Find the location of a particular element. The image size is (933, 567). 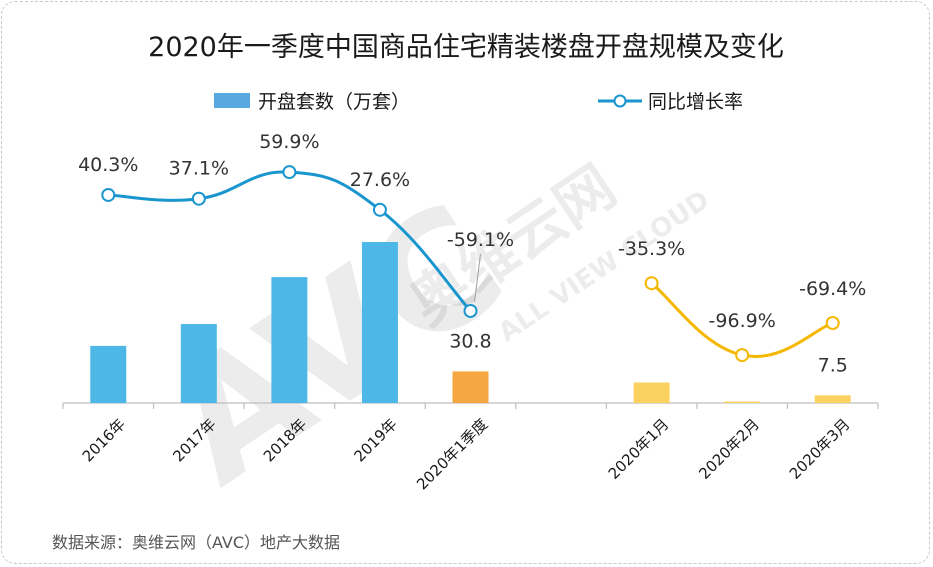

x-tick-label: 2020年3月 is located at coordinates (820, 449).